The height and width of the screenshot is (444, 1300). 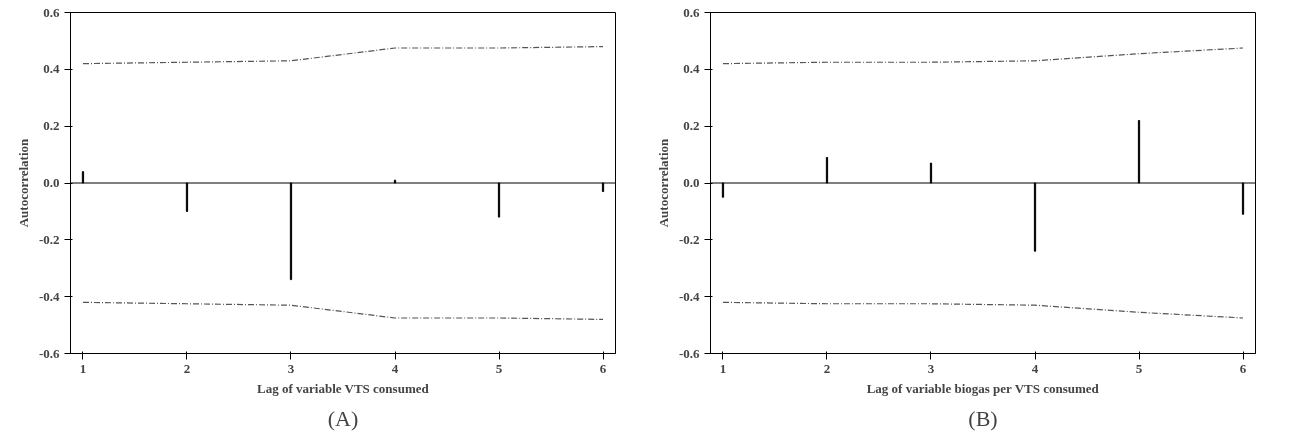 I want to click on x-axis-title: Lag of variable VTS consumed, so click(x=343, y=388).